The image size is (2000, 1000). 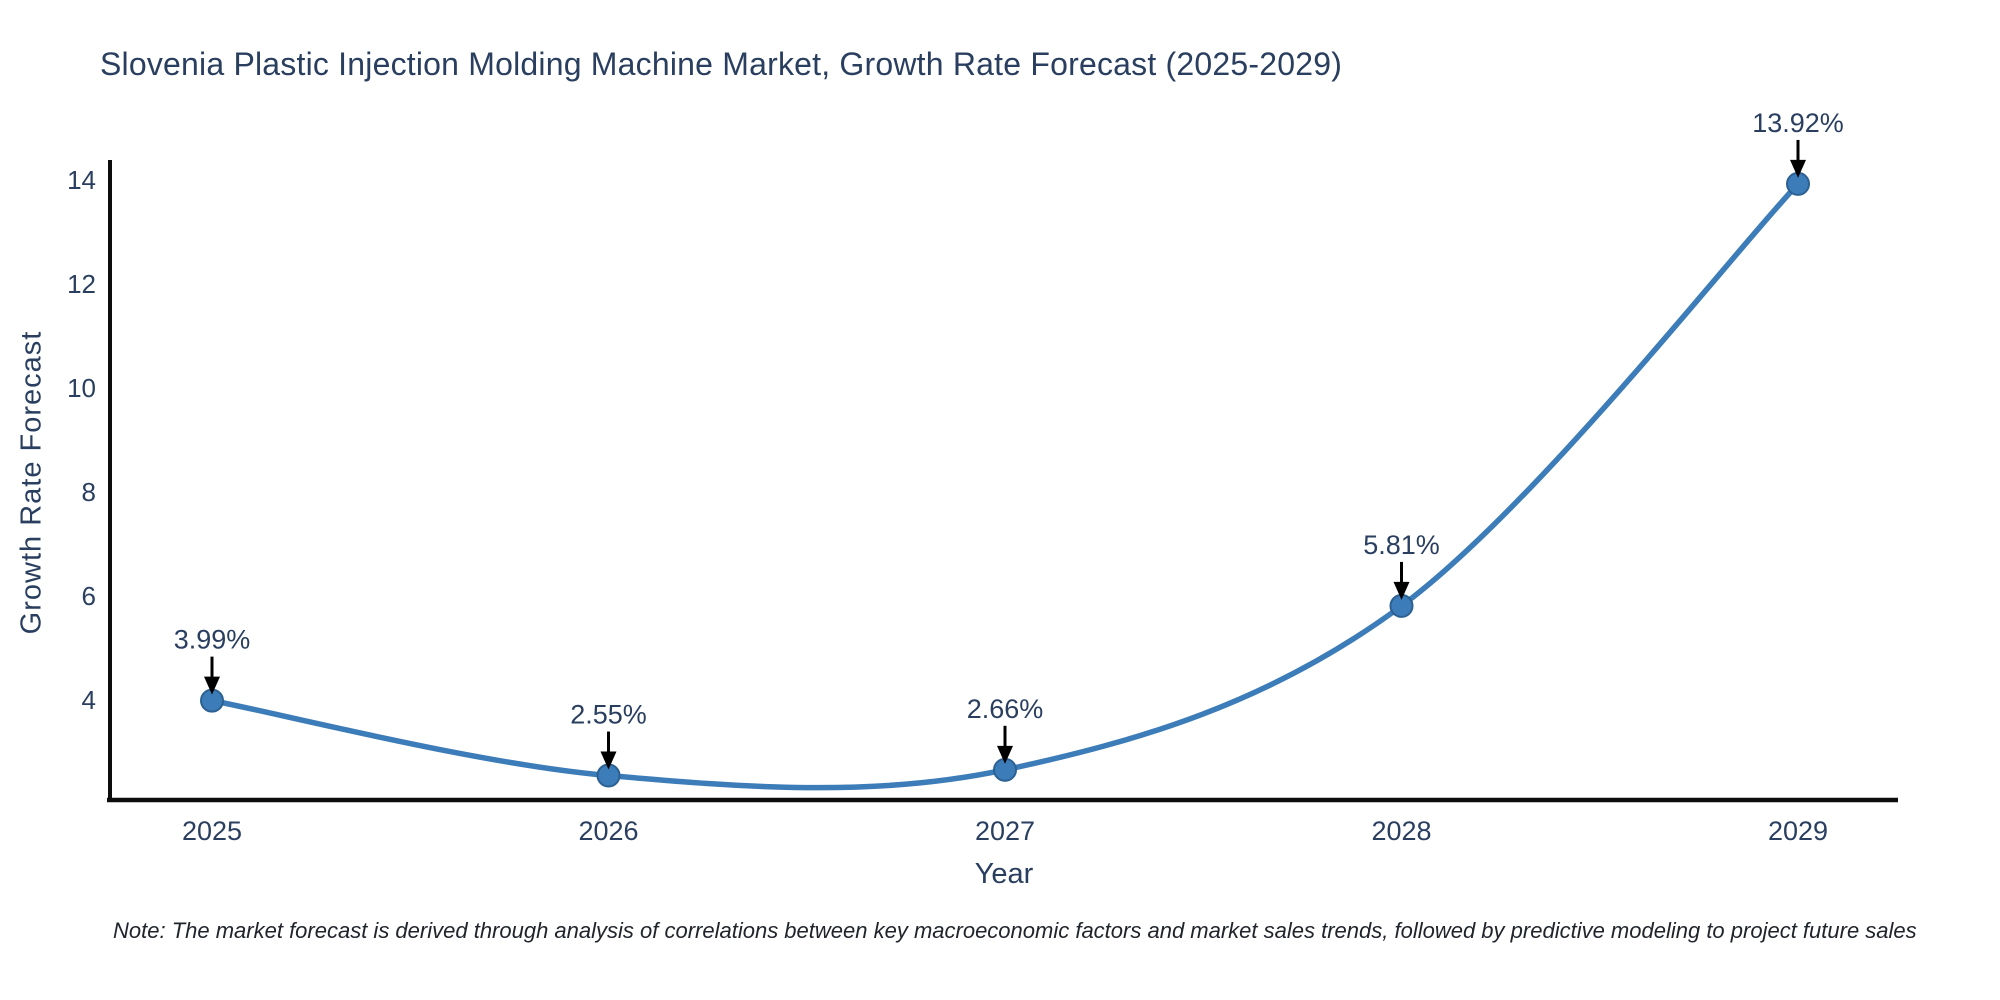 What do you see at coordinates (608, 715) in the screenshot?
I see `annotation-label: 2.55%` at bounding box center [608, 715].